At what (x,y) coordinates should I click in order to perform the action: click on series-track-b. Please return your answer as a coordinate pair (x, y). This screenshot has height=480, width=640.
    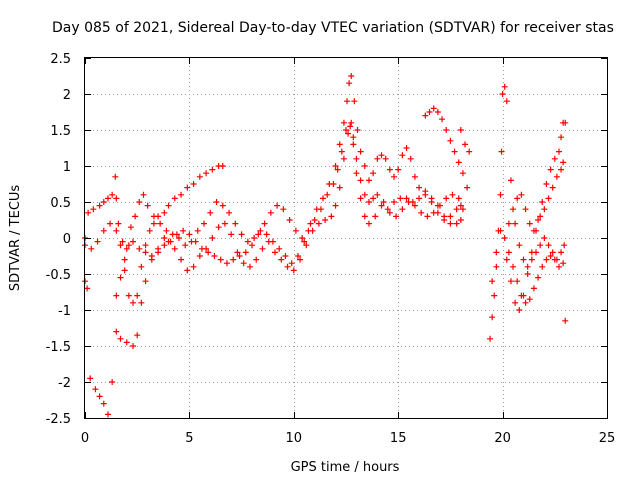
    Looking at the image, I should click on (154, 234).